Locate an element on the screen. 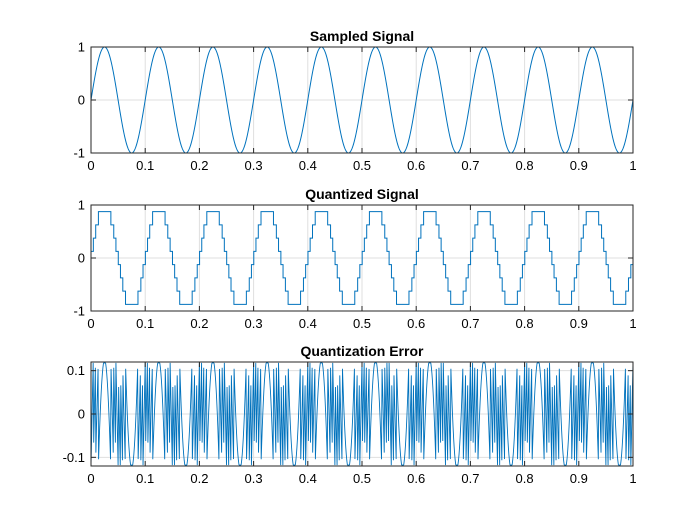 The image size is (700, 525). chart-title: Quantized Signal is located at coordinates (362, 194).